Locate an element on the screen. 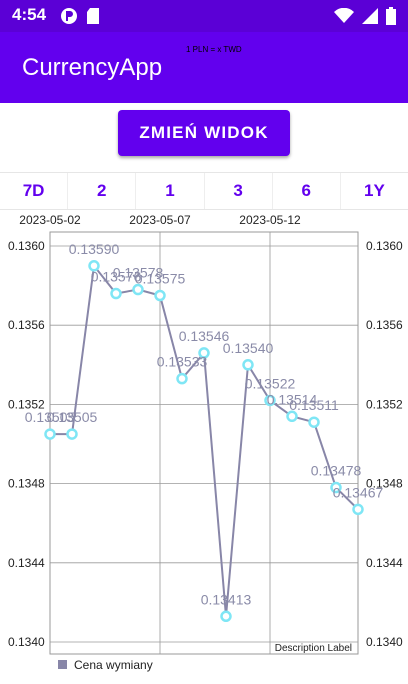  range-tab-3: 3 is located at coordinates (238, 191).